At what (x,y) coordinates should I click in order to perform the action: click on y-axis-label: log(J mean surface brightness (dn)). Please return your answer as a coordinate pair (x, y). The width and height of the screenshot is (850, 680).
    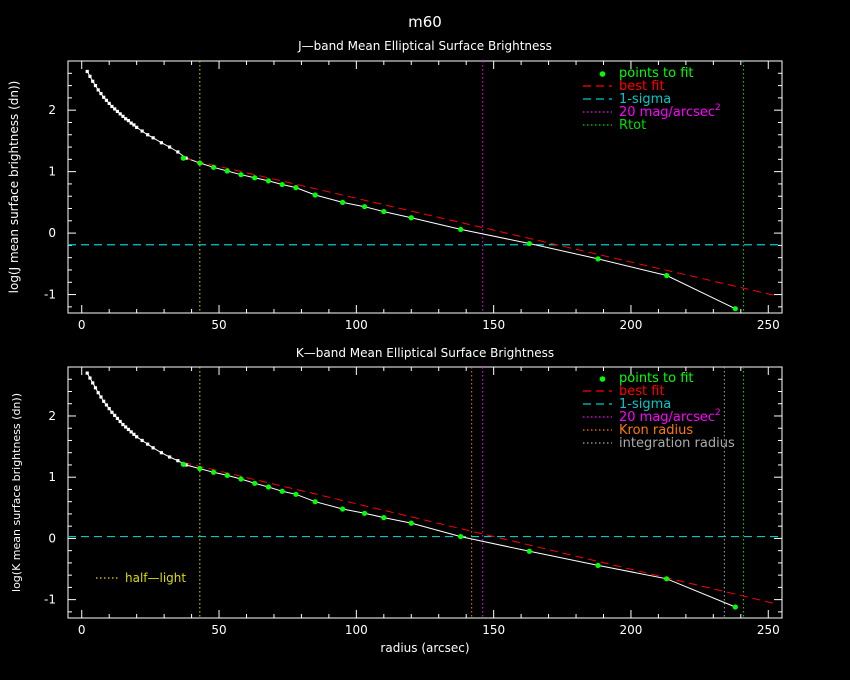
    Looking at the image, I should click on (14, 187).